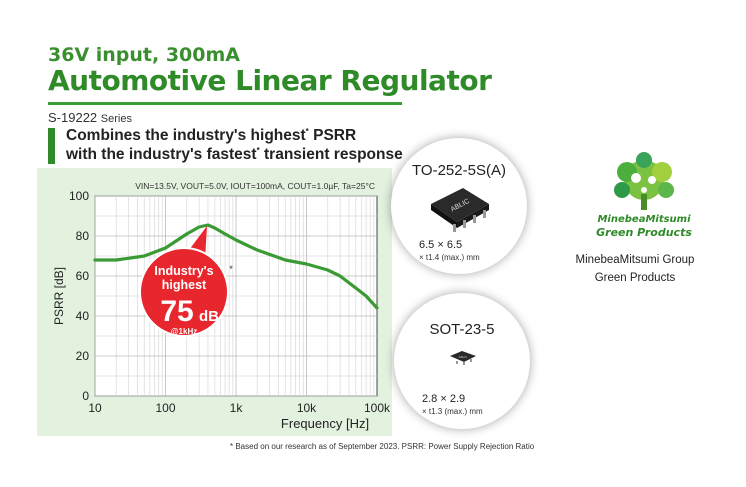  I want to click on green-products-logo: MinebeaMitsumi Green Products, so click(644, 195).